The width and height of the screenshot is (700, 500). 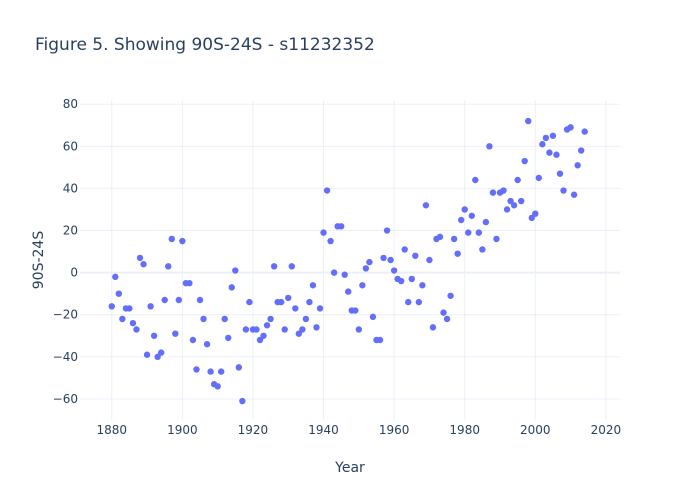 I want to click on chart-title: Figure 5. Showing 90S-24S - s11232352, so click(x=205, y=45).